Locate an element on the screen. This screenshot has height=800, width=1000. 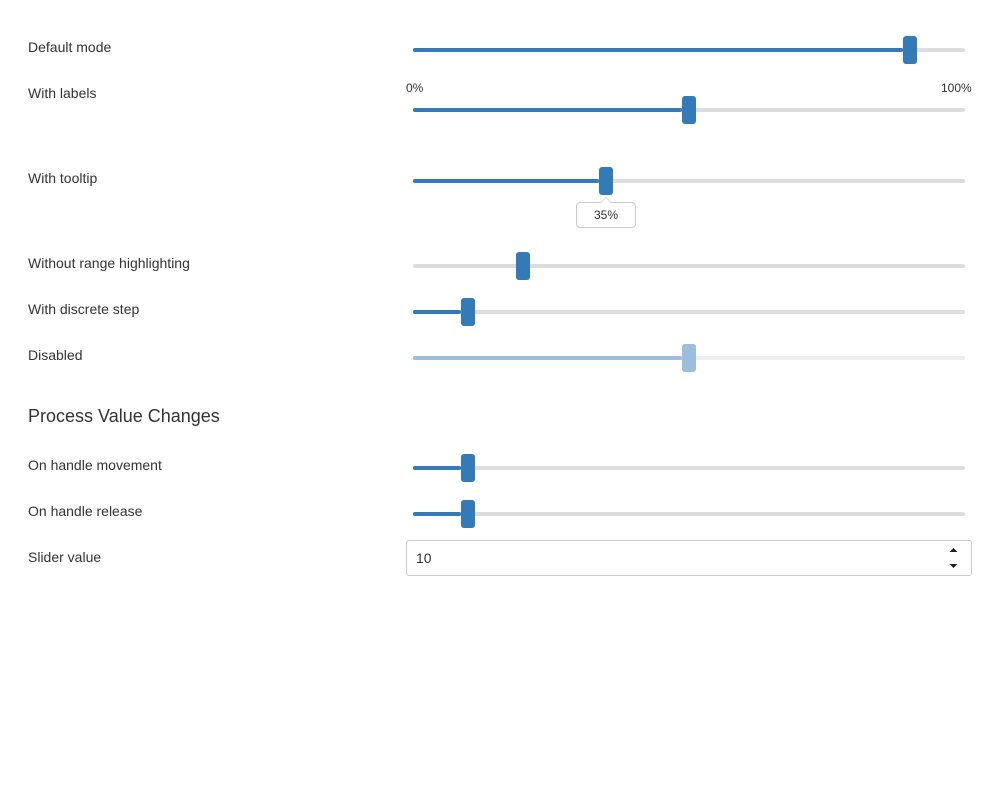
slider-without-range-highlighting is located at coordinates (689, 266).